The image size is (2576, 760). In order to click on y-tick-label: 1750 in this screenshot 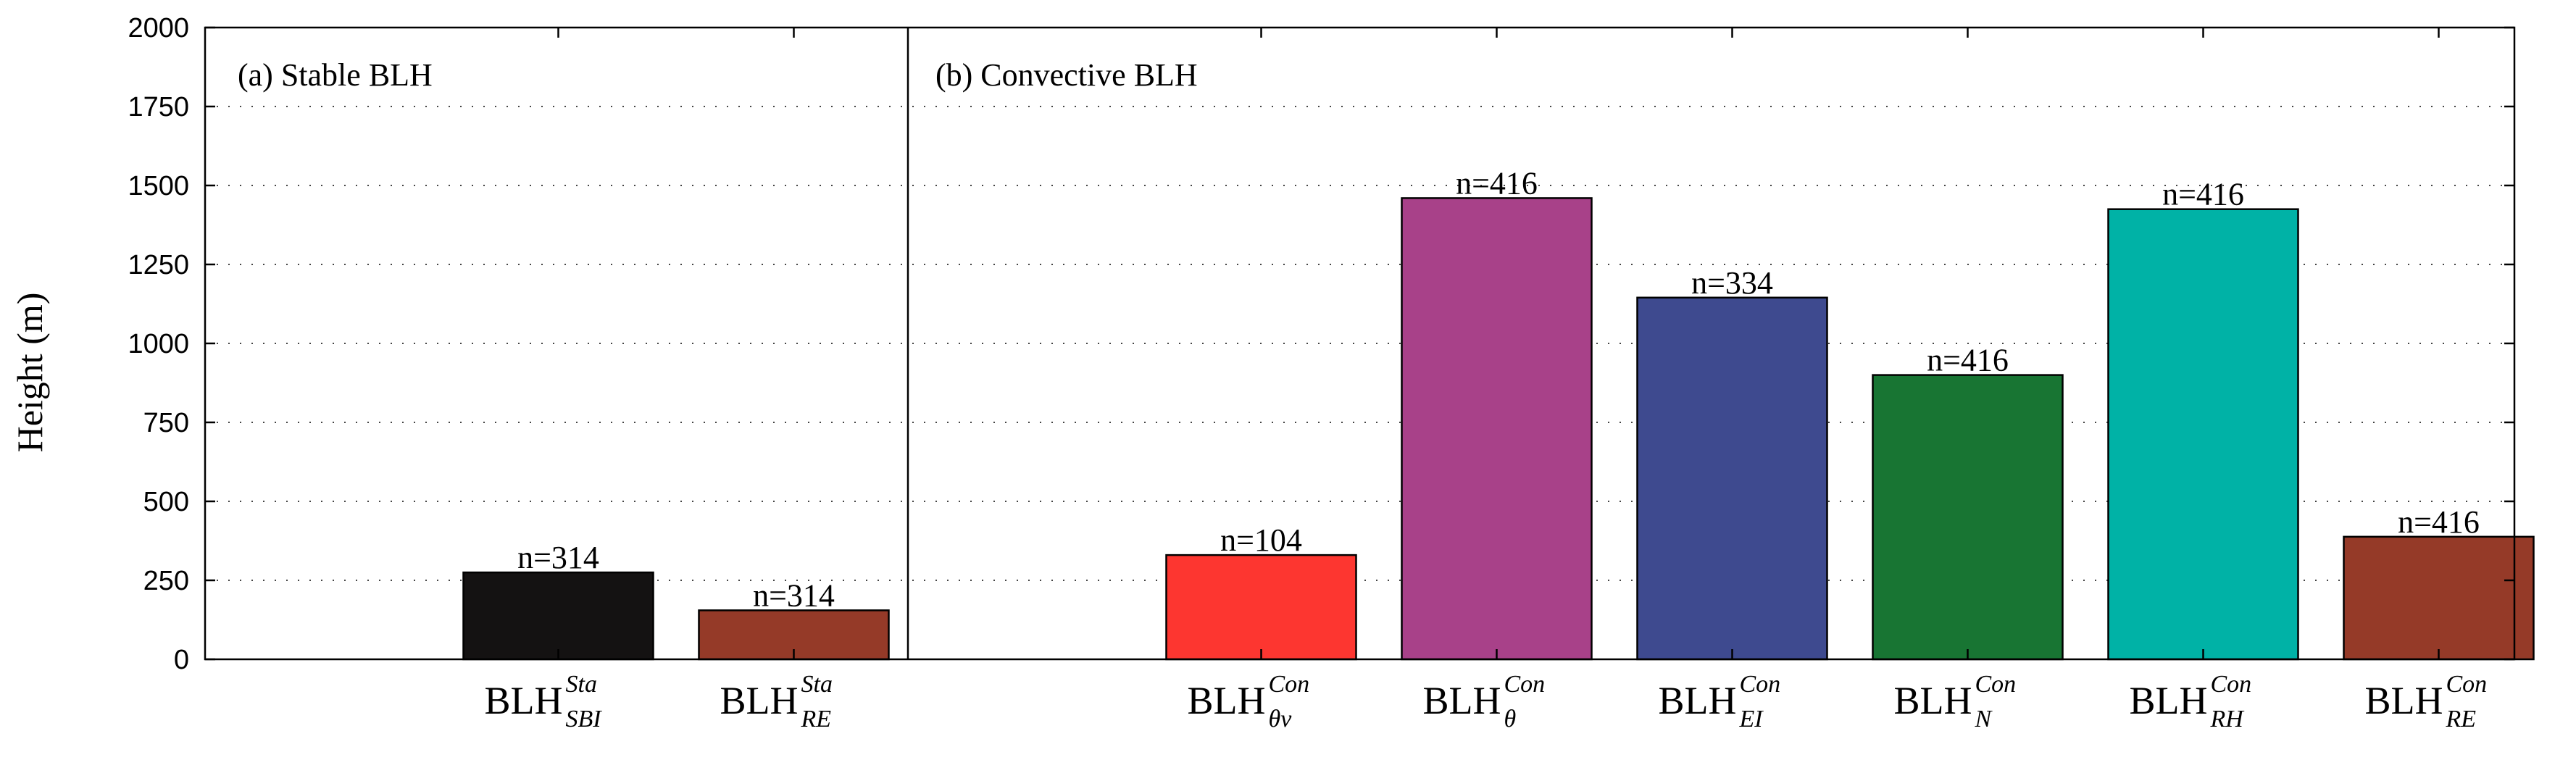, I will do `click(158, 107)`.